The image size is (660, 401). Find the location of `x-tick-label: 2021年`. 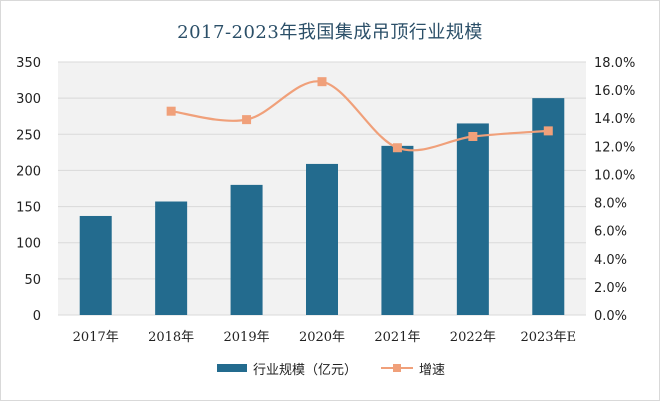

x-tick-label: 2021年 is located at coordinates (397, 337).